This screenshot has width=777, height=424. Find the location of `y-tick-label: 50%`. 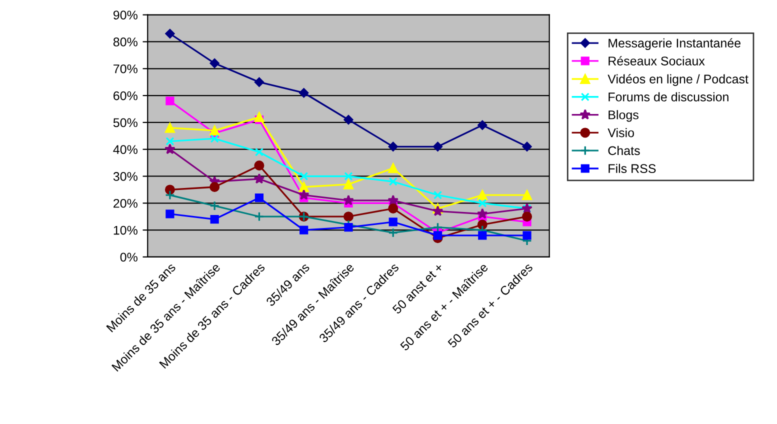

y-tick-label: 50% is located at coordinates (125, 123).